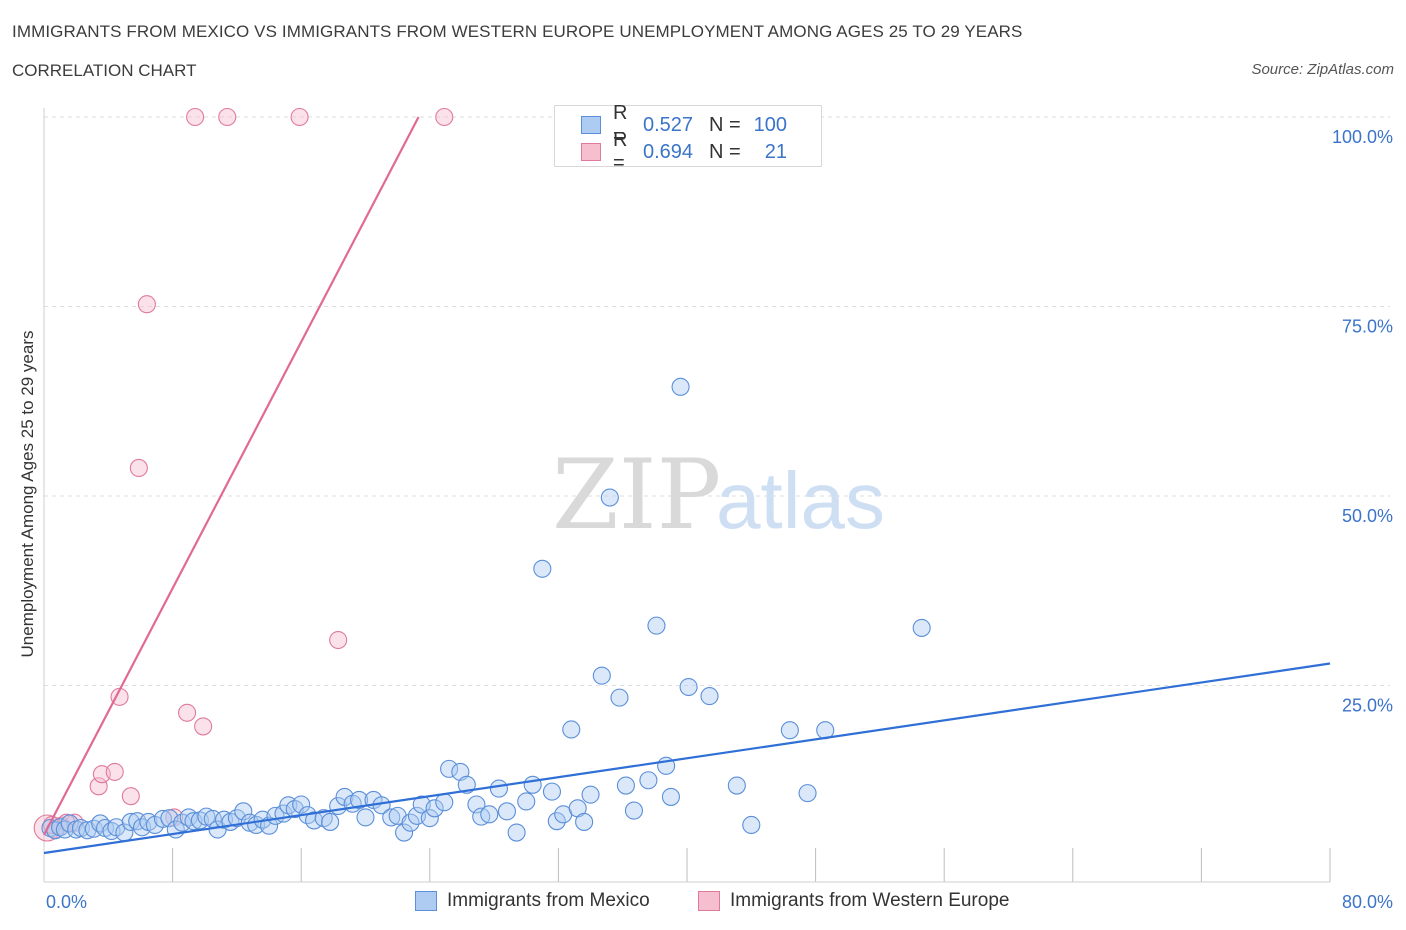  What do you see at coordinates (1367, 327) in the screenshot?
I see `y-tick-label: 75.0%` at bounding box center [1367, 327].